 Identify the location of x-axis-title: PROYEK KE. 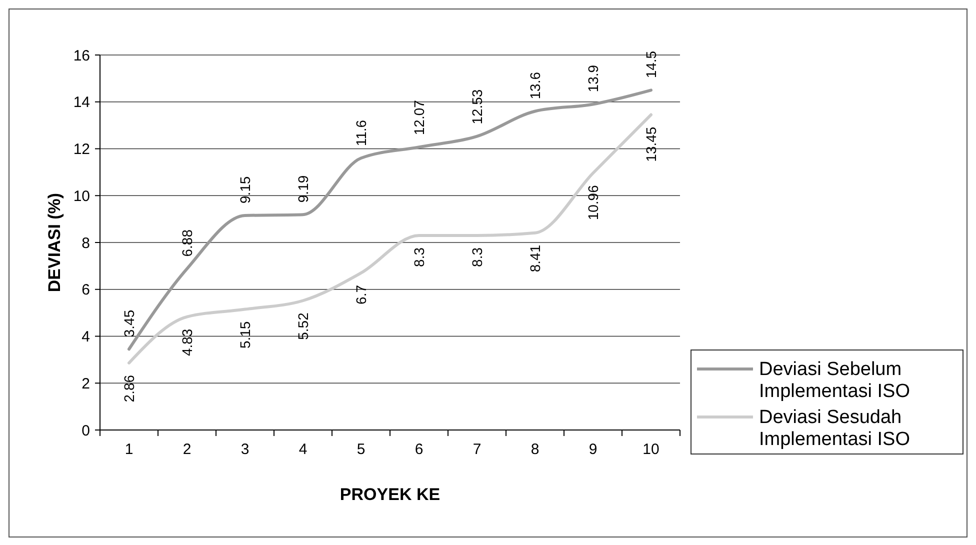
(390, 494).